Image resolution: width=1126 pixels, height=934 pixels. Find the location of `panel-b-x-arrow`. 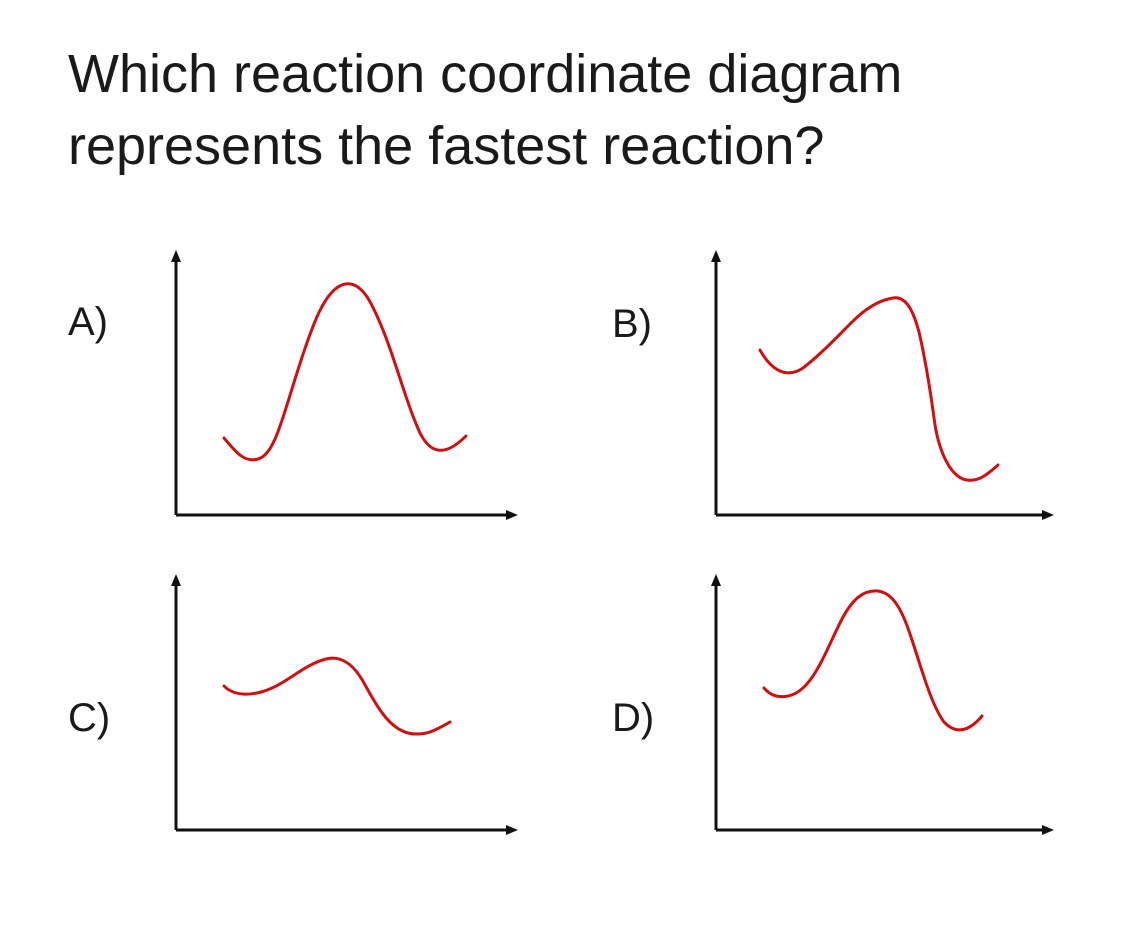

panel-b-x-arrow is located at coordinates (1048, 515).